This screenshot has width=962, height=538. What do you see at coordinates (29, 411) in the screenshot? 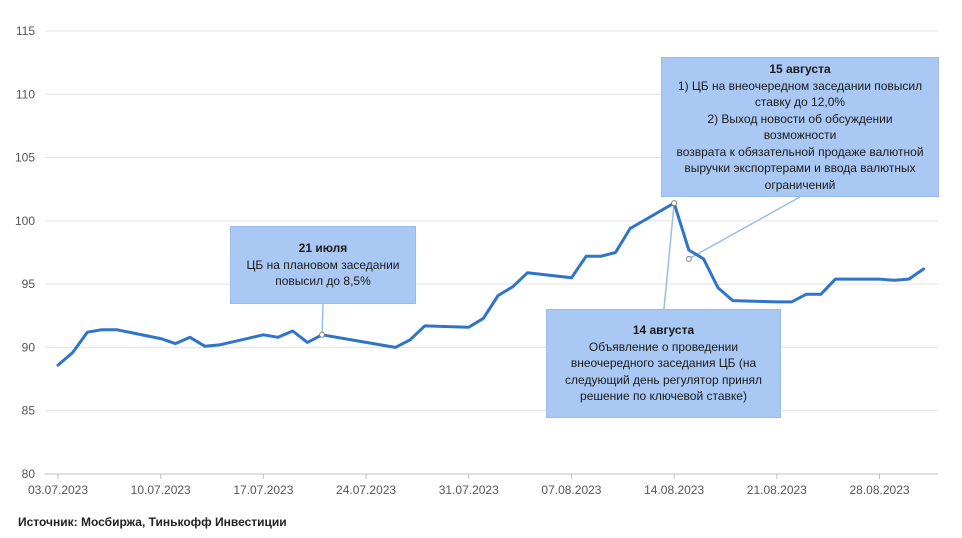
I see `y-tick-label: 85` at bounding box center [29, 411].